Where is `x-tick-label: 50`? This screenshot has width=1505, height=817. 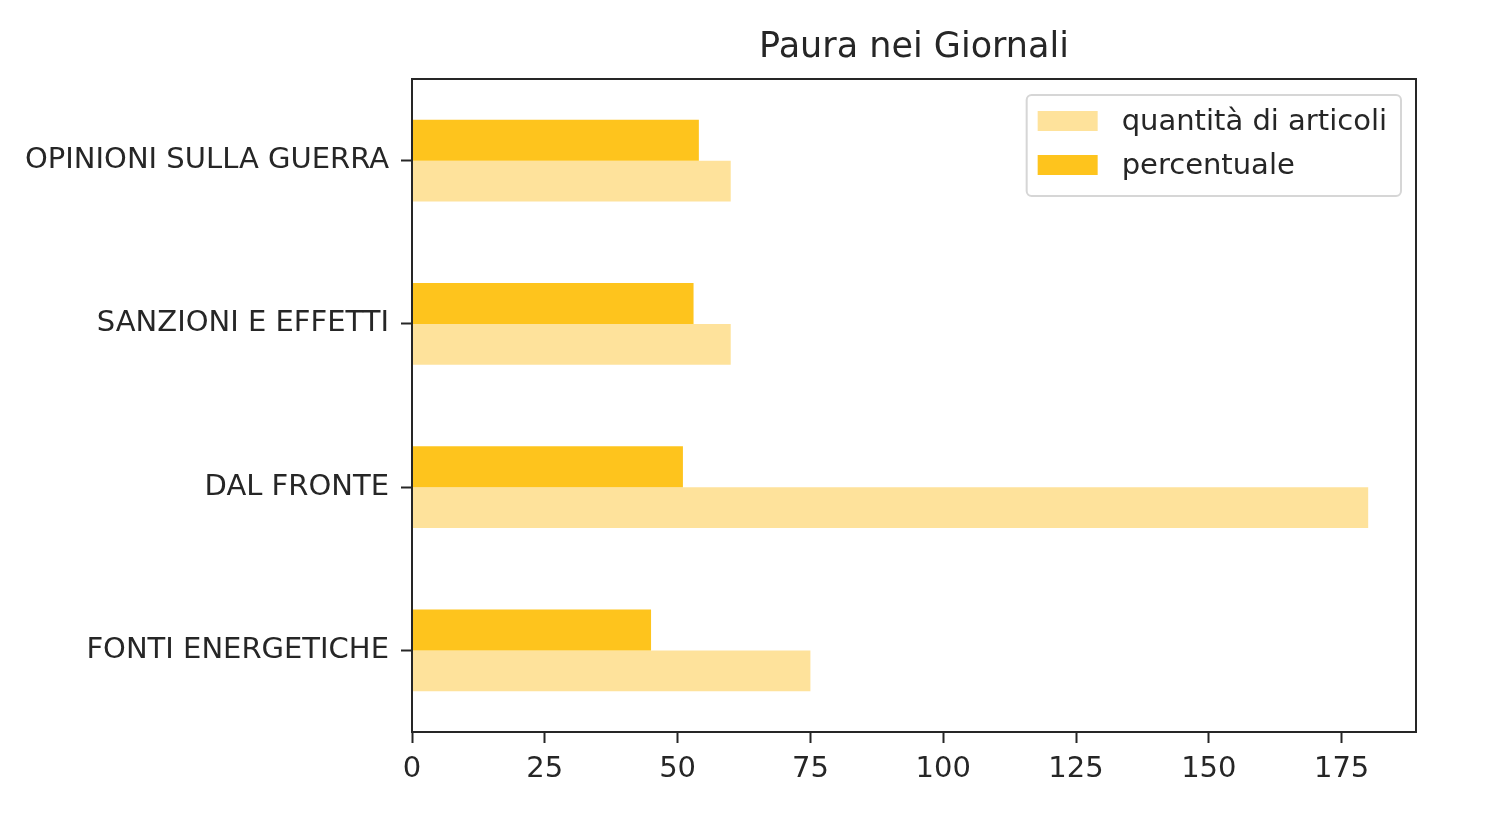 x-tick-label: 50 is located at coordinates (678, 766).